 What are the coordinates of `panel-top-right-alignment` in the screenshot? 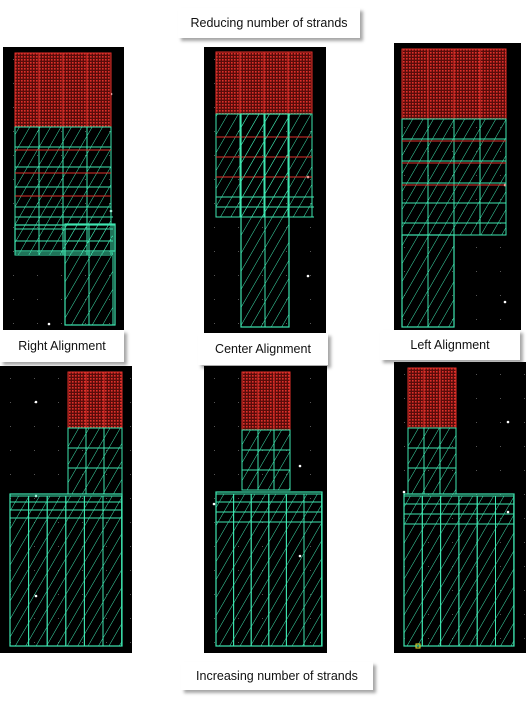 It's located at (63, 188).